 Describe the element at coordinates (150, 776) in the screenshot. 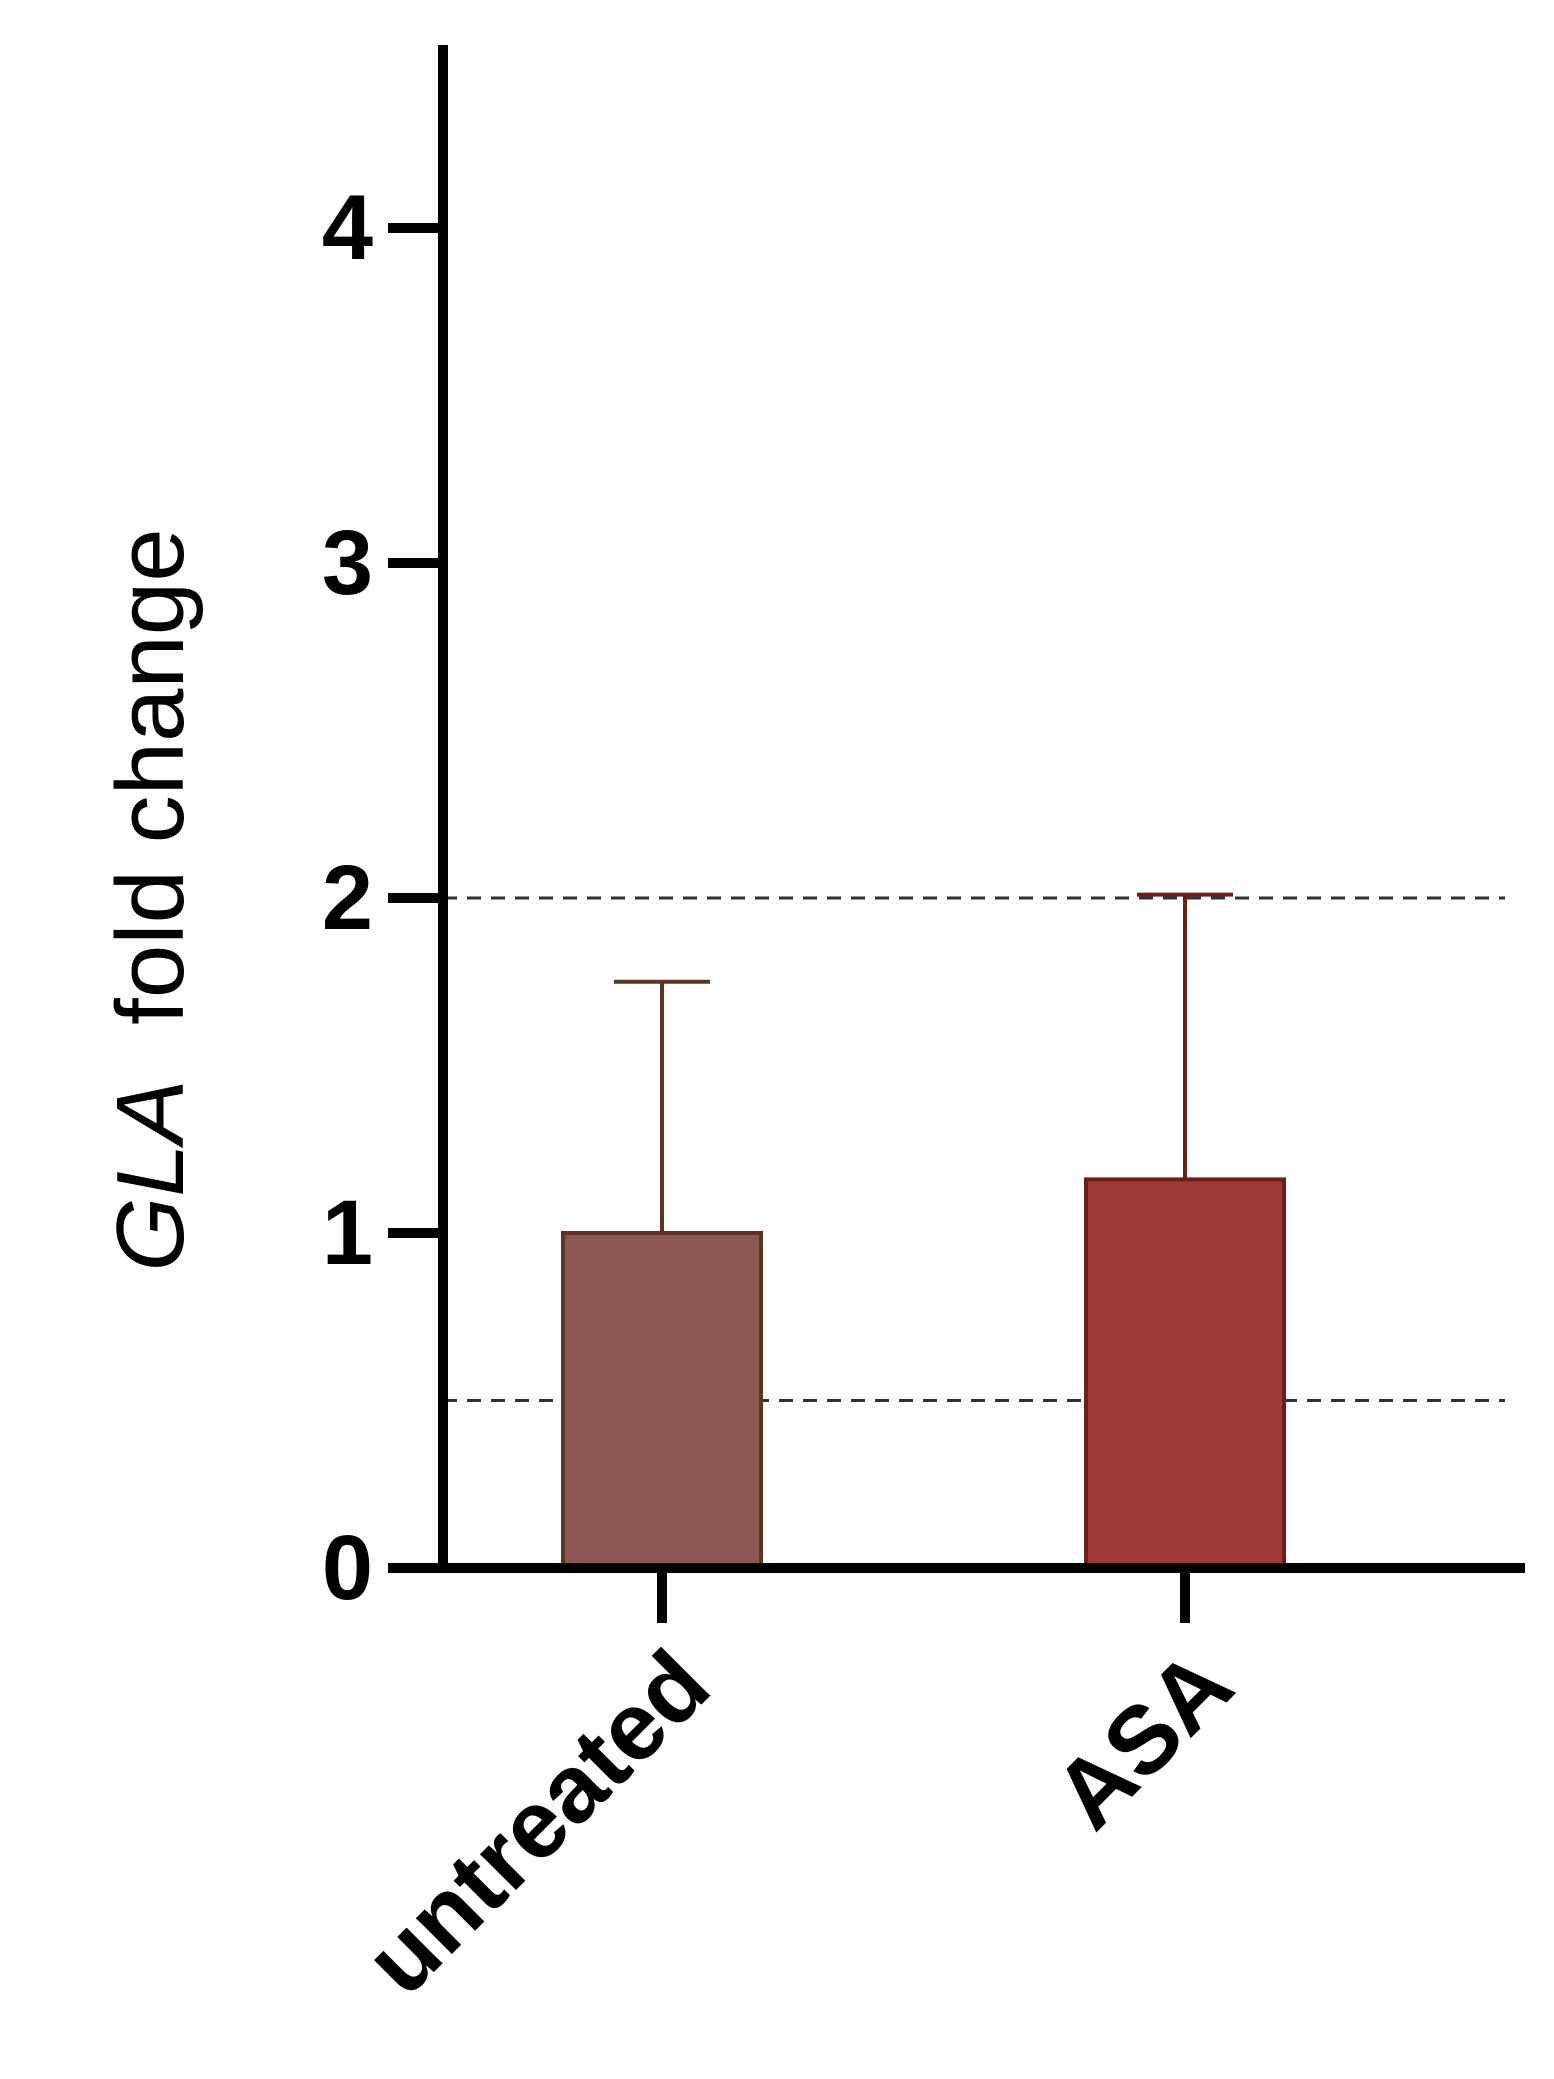

I see `y-axis-label-suffix: fold change` at that location.